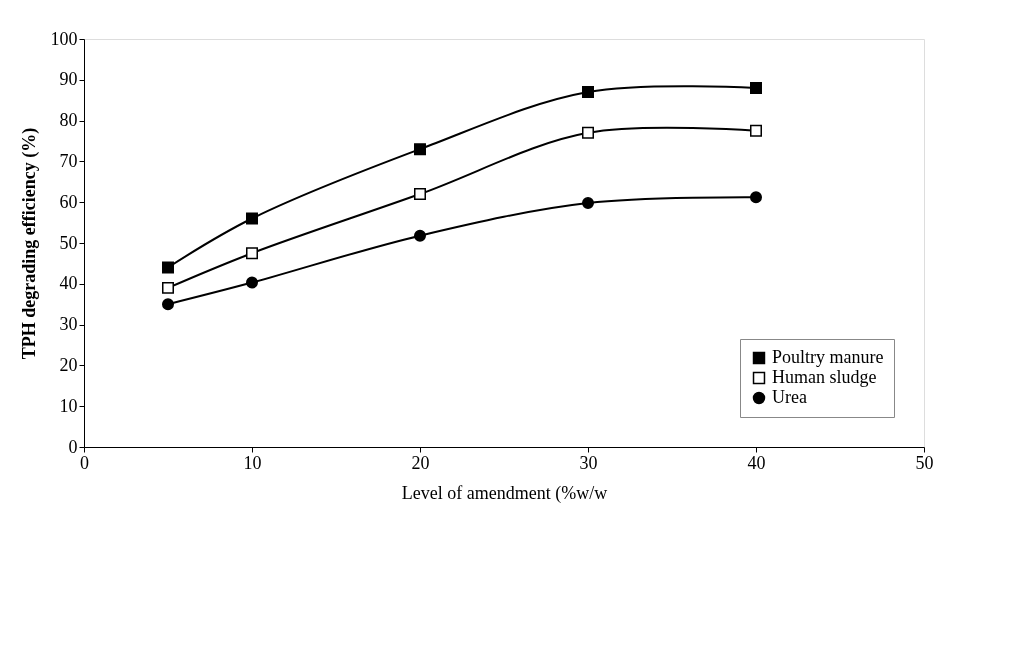 The image size is (1020, 670). Describe the element at coordinates (68, 120) in the screenshot. I see `y-tick-label: 80` at that location.